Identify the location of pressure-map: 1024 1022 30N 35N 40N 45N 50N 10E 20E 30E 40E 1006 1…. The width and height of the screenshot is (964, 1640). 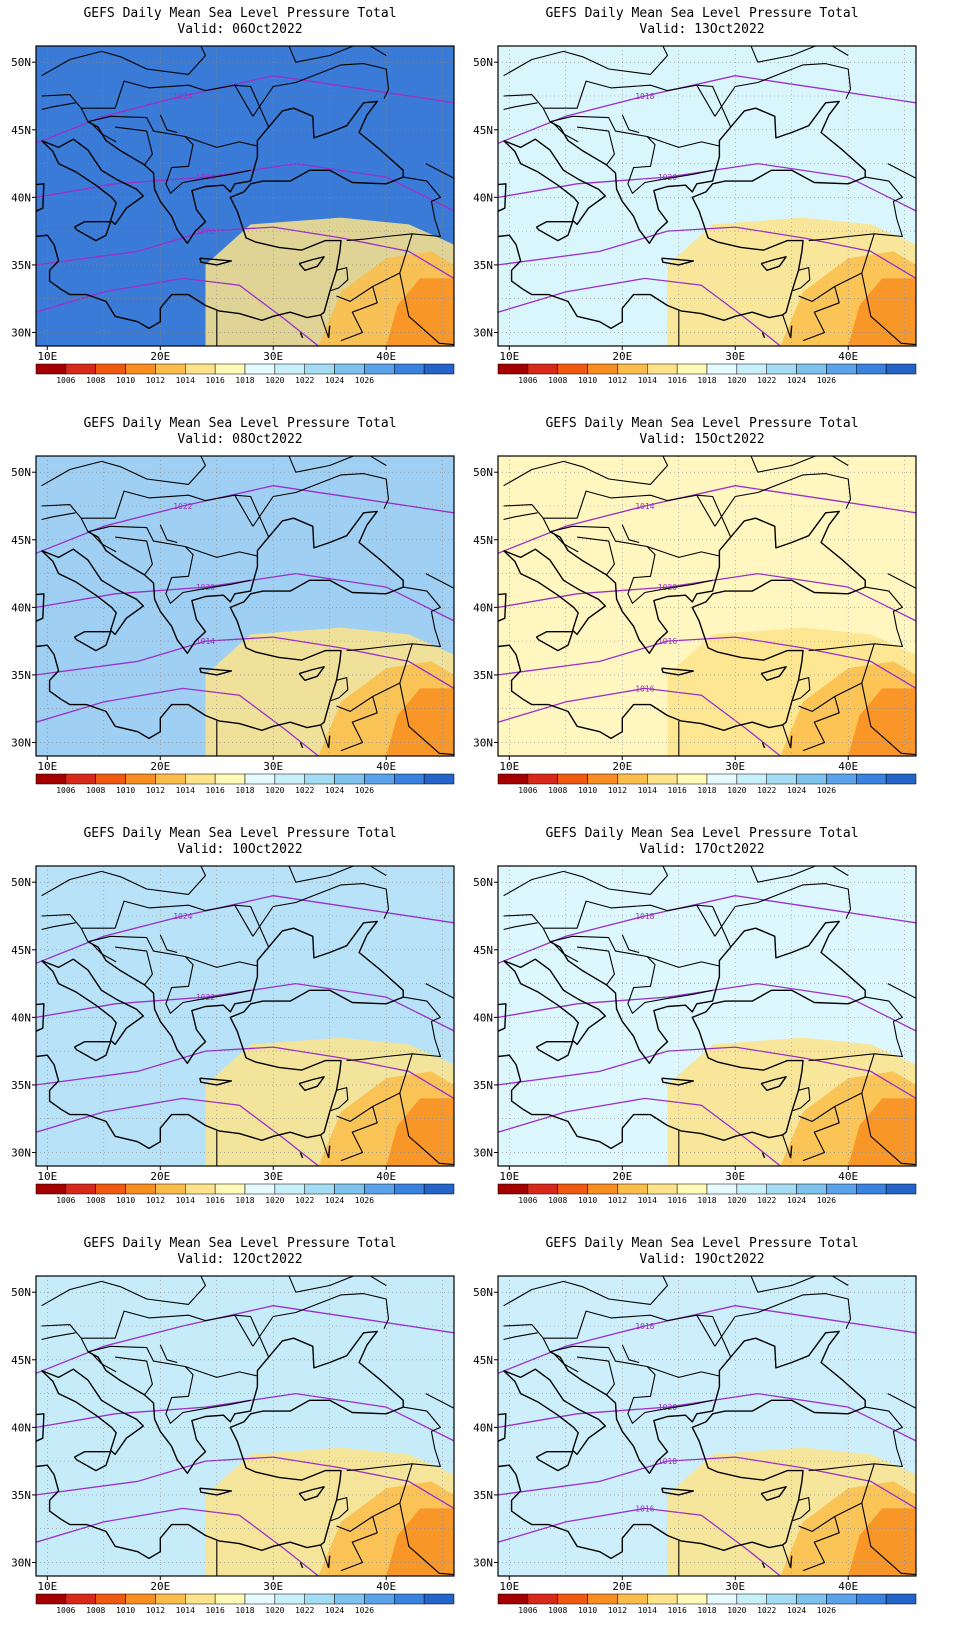
(233, 1035).